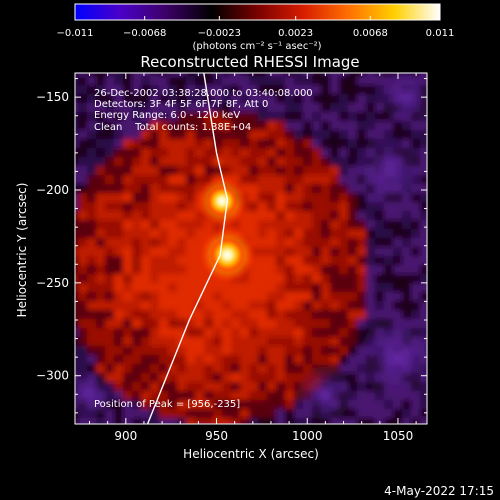  Describe the element at coordinates (439, 491) in the screenshot. I see `footer-timestamp: 4-May-2022 17:15` at that location.